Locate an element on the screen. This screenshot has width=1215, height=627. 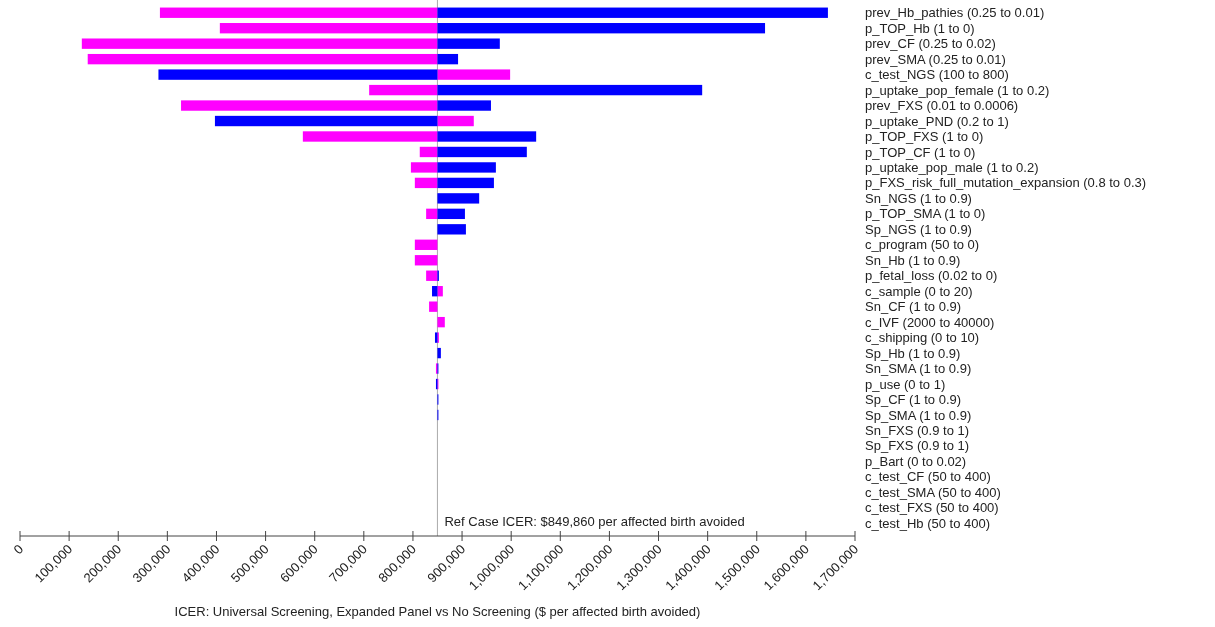
y-tick-label: p_uptake_pop_female (1 to 0.2) is located at coordinates (957, 90).